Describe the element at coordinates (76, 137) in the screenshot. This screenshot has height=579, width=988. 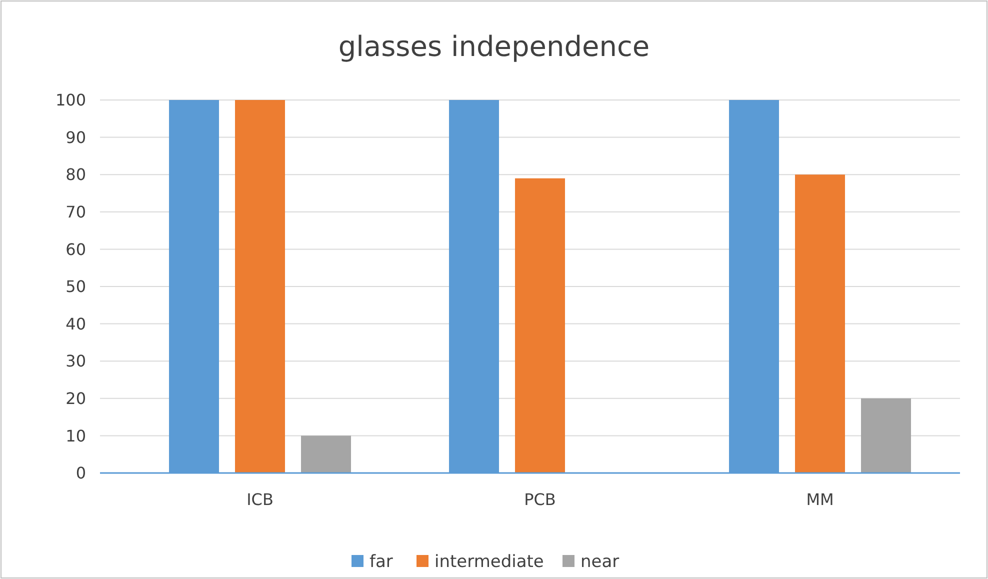
I see `y-tick-label: 90` at that location.